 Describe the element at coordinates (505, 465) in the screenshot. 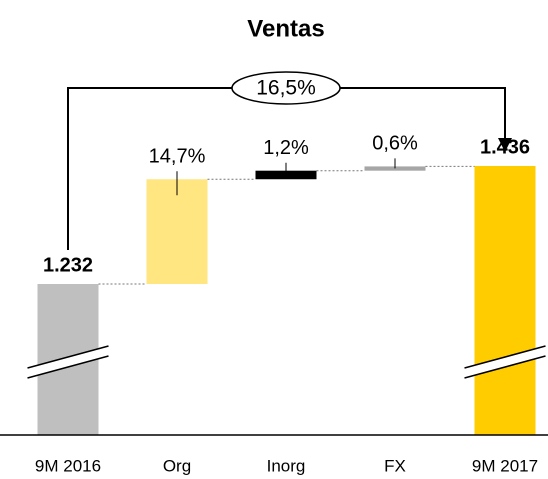

I see `x-tick-label: 9M 2017` at that location.